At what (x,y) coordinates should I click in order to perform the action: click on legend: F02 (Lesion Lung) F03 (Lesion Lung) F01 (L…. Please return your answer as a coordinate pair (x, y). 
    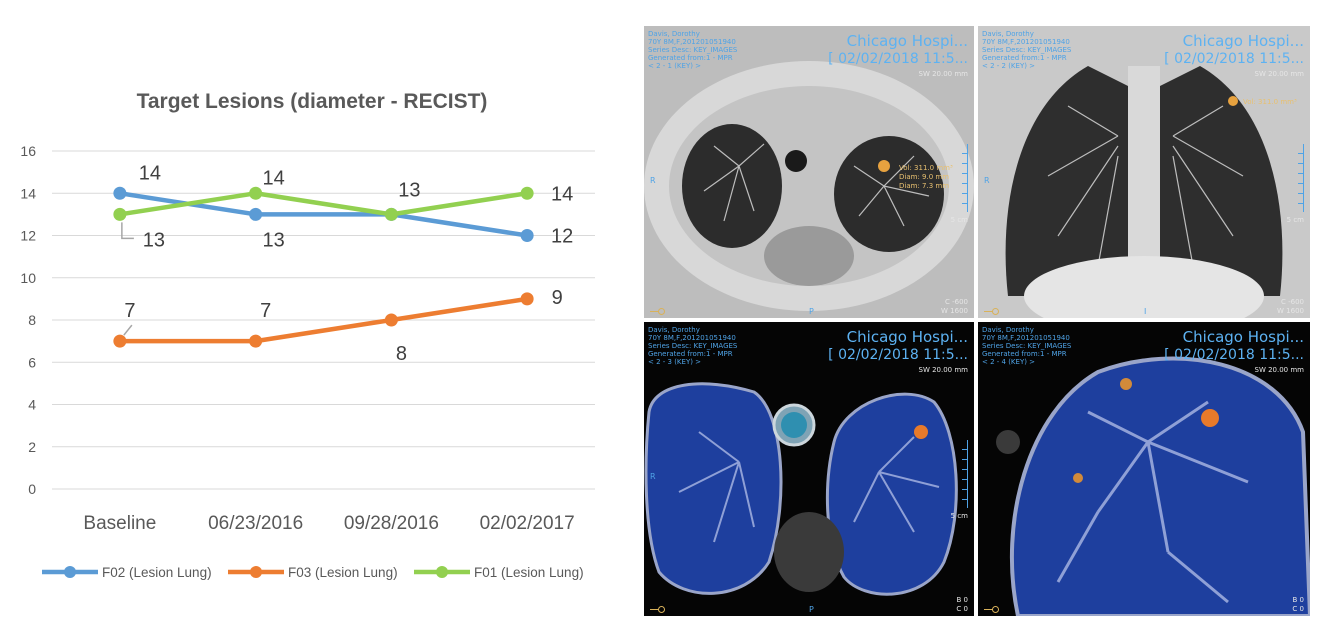
    Looking at the image, I should click on (313, 572).